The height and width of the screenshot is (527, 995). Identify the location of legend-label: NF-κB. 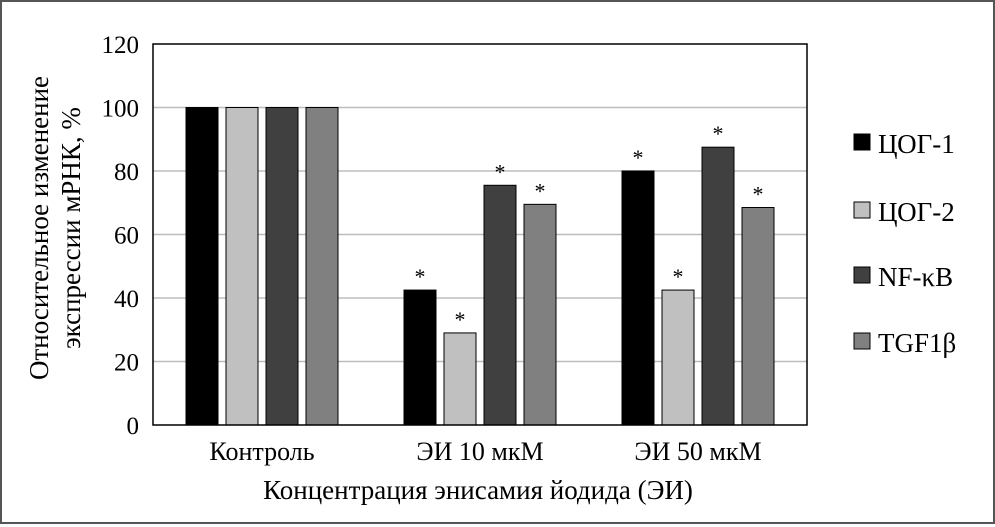
(915, 277).